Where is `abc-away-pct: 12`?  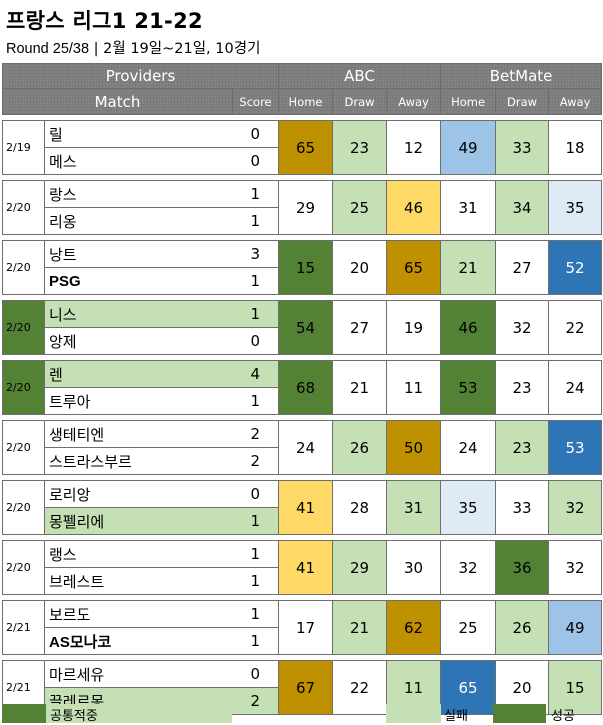 abc-away-pct: 12 is located at coordinates (414, 147).